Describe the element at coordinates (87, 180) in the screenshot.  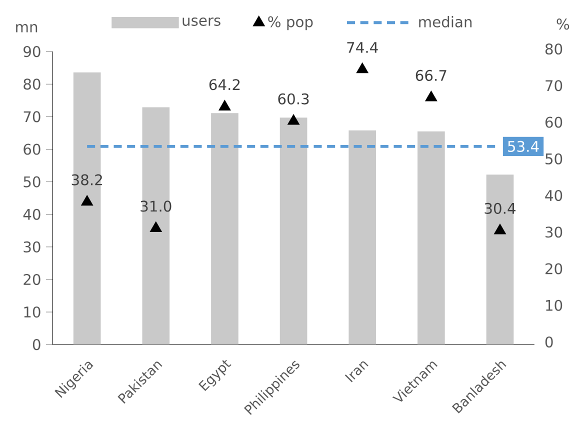
I see `data-label: 38.2` at that location.